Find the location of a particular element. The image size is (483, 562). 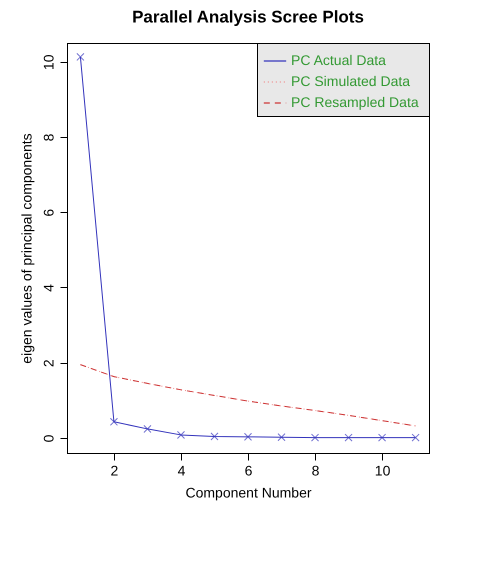

y-tick-label: 2 is located at coordinates (48, 363).